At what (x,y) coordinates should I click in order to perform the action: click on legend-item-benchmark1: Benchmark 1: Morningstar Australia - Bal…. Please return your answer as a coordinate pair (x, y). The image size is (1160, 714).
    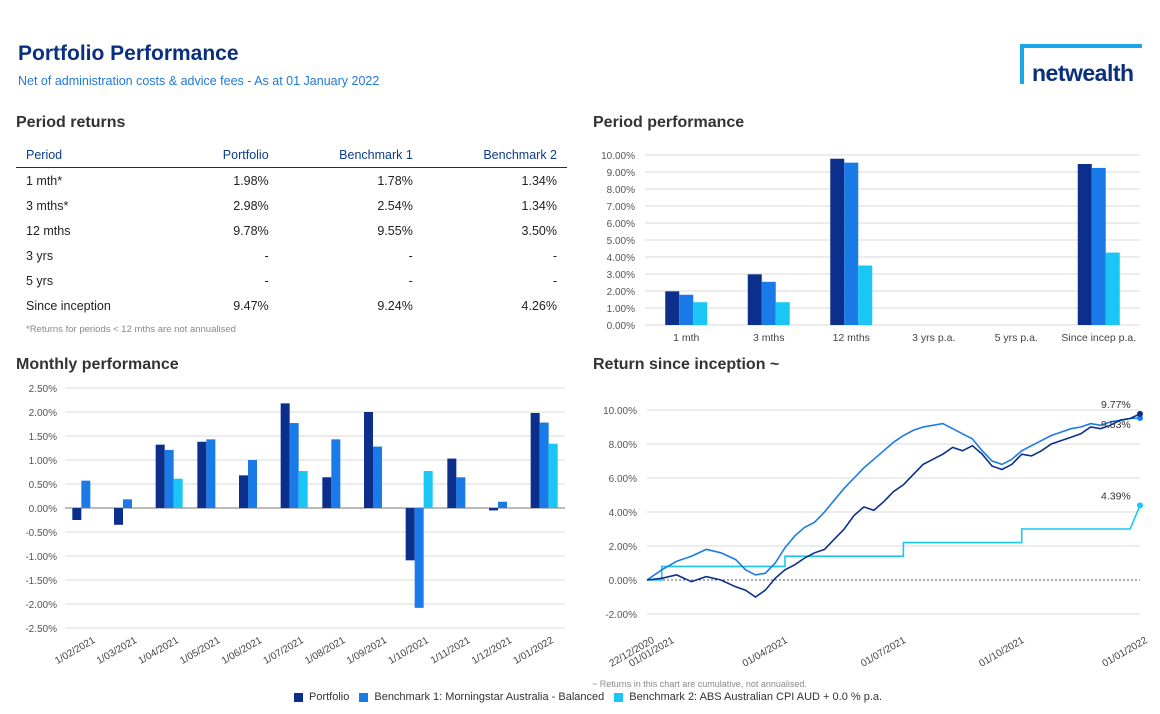
    Looking at the image, I should click on (481, 697).